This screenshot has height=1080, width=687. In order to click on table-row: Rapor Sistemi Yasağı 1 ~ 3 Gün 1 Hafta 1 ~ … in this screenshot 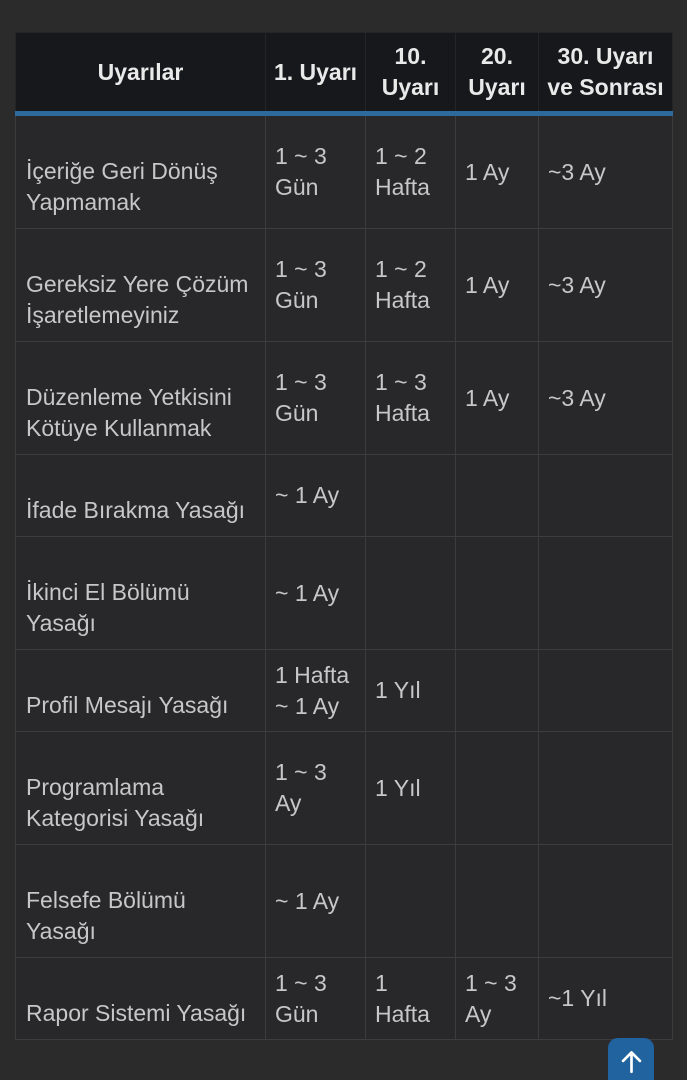, I will do `click(344, 998)`.